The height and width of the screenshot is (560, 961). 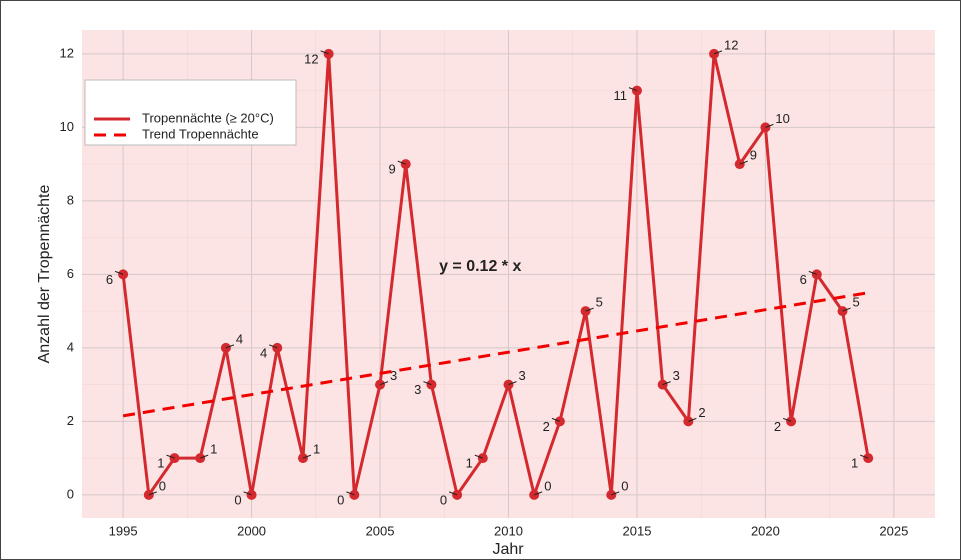 I want to click on x-tick-label: 1995, so click(x=123, y=530).